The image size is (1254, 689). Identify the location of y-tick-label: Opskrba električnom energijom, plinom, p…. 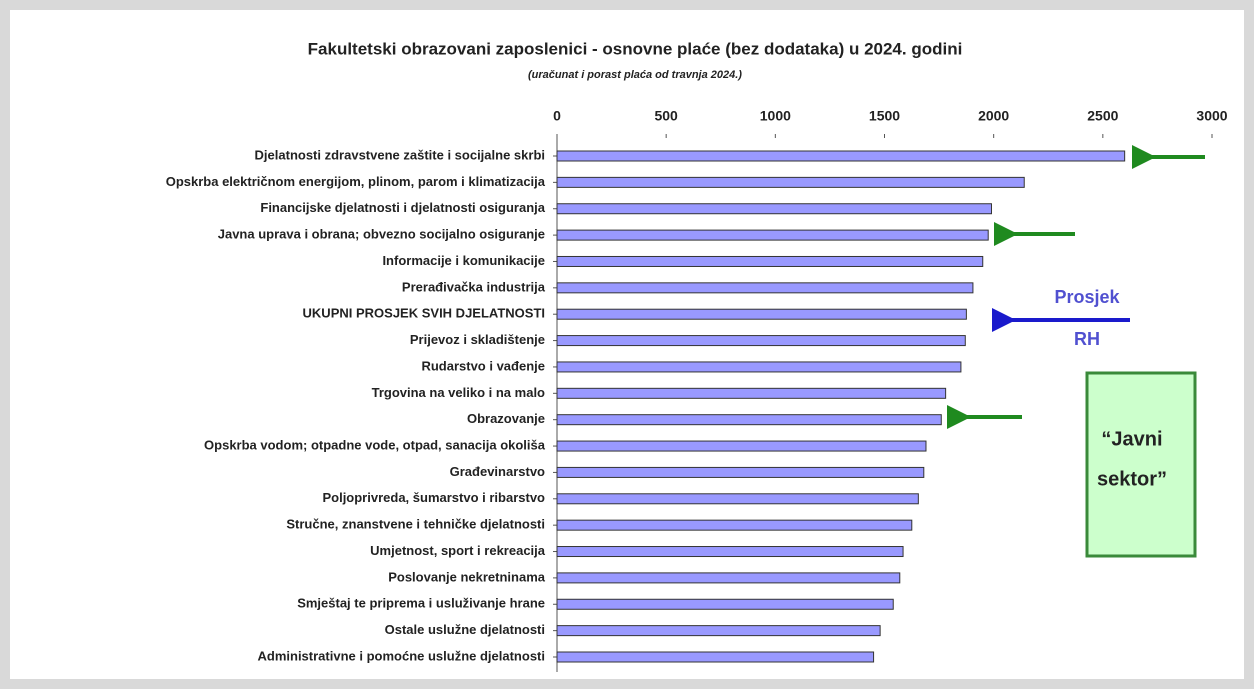
(356, 181).